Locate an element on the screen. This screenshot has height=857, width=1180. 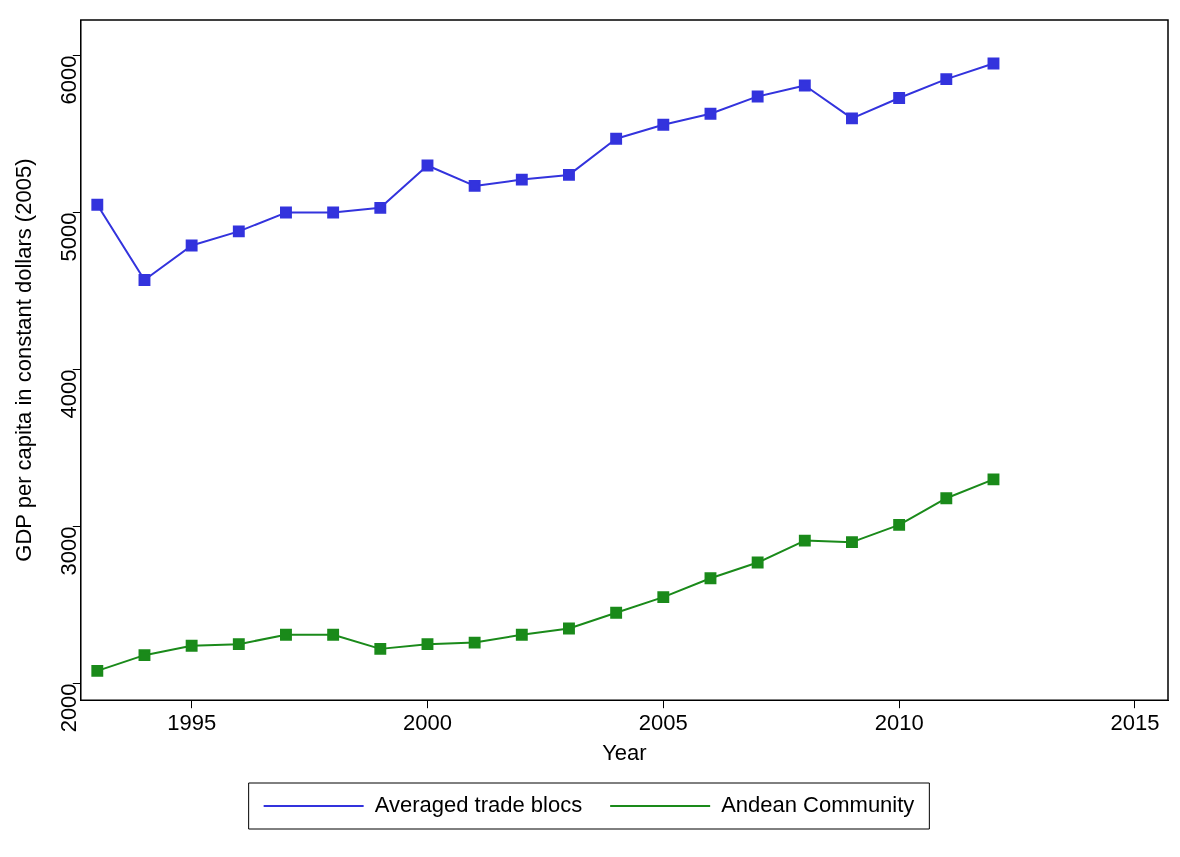
y-tick-label: 3000 is located at coordinates (68, 551).